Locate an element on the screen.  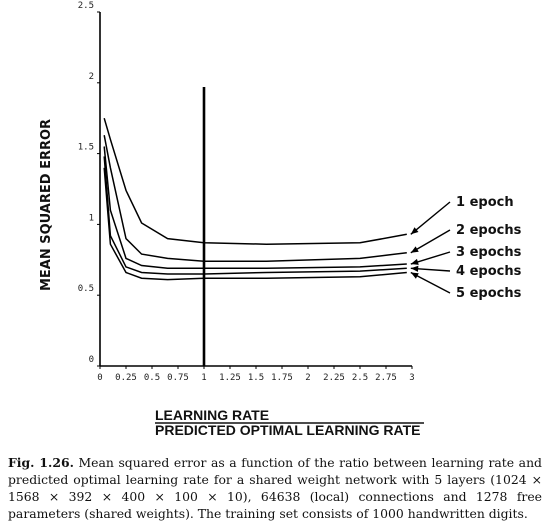
y-tick-label: 2 is located at coordinates (91, 77).